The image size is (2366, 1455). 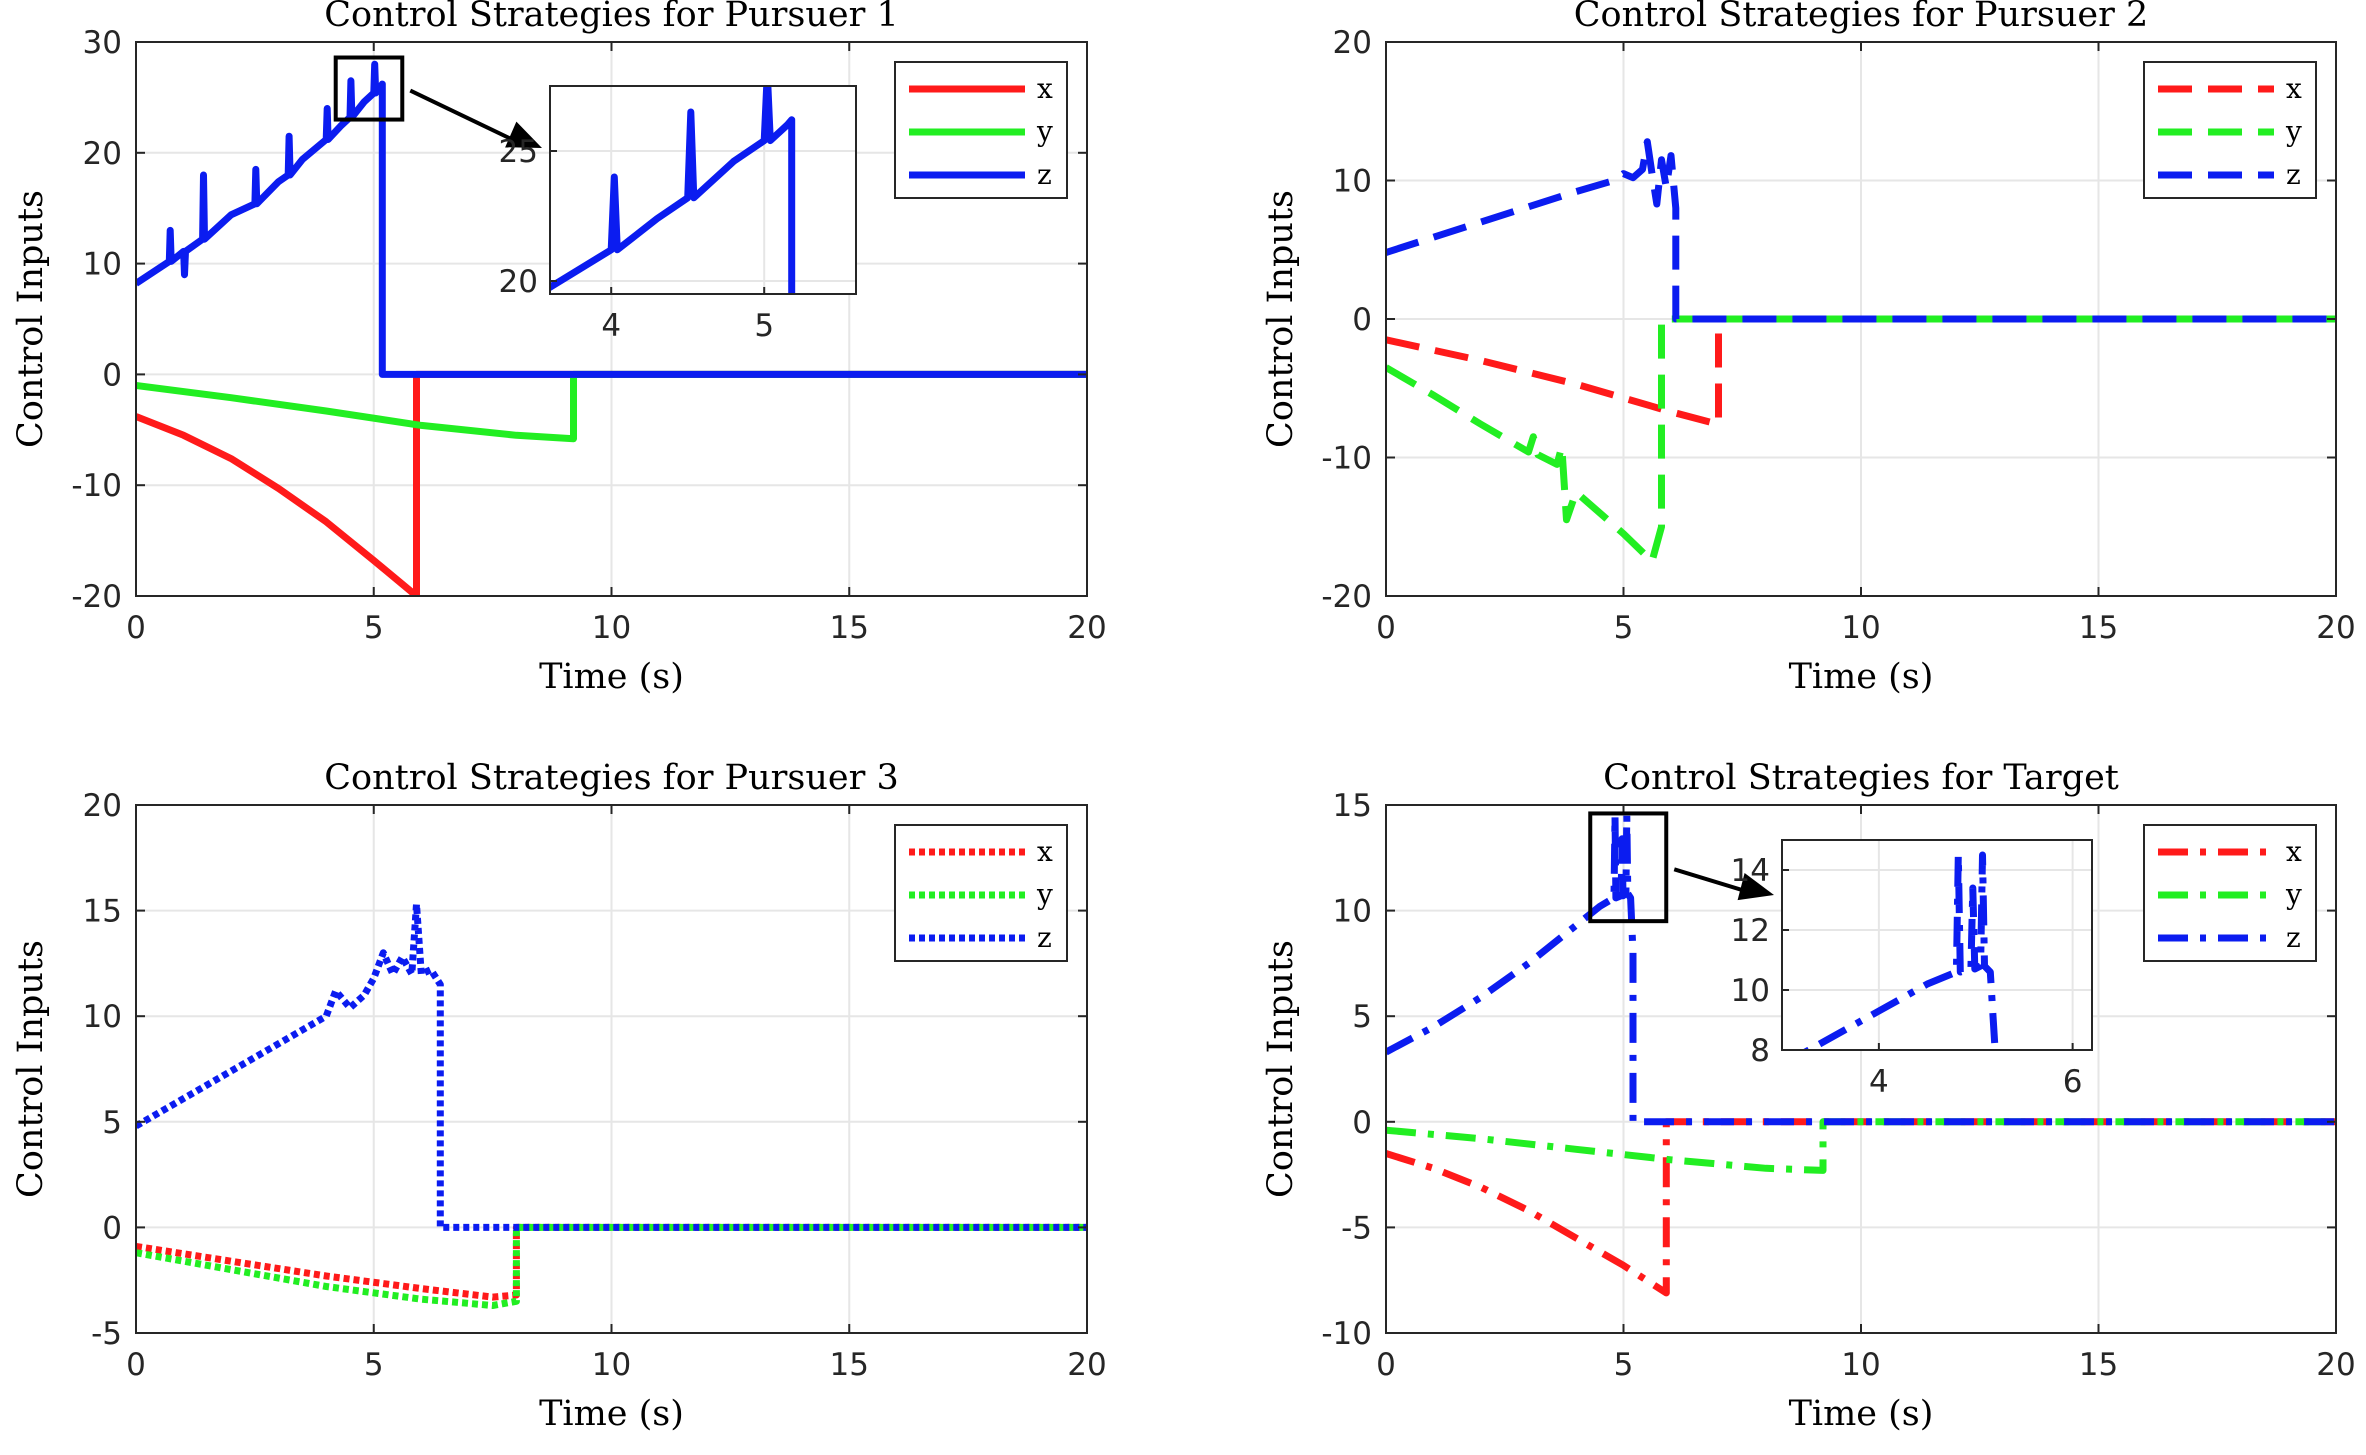 I want to click on inset-y-tick-label: 20, so click(x=518, y=282).